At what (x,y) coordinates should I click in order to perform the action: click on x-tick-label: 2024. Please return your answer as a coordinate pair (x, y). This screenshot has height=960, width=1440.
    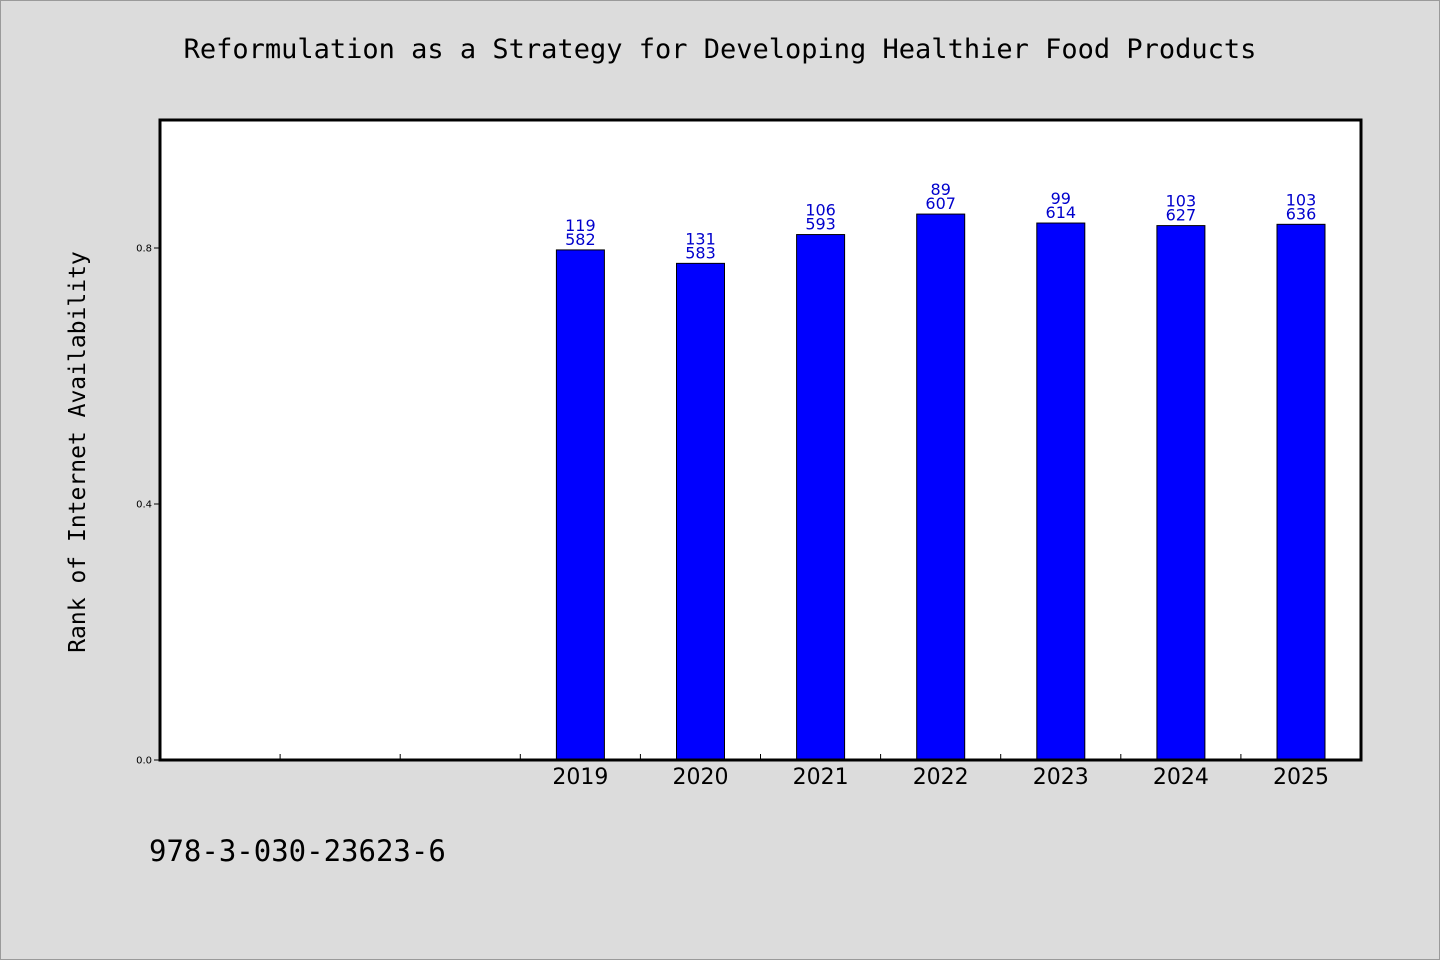
    Looking at the image, I should click on (1181, 777).